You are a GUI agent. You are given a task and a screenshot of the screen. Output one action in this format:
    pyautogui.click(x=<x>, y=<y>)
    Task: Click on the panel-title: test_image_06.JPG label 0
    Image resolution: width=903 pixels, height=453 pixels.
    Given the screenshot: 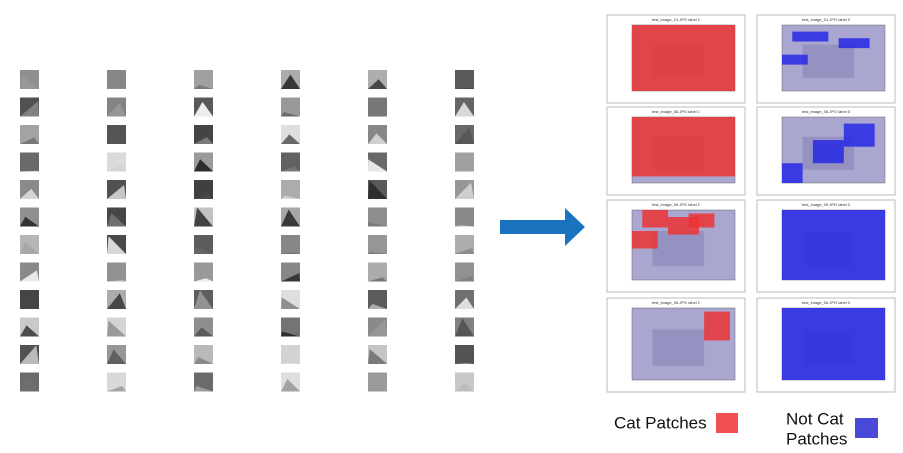 What is the action you would take?
    pyautogui.click(x=826, y=302)
    